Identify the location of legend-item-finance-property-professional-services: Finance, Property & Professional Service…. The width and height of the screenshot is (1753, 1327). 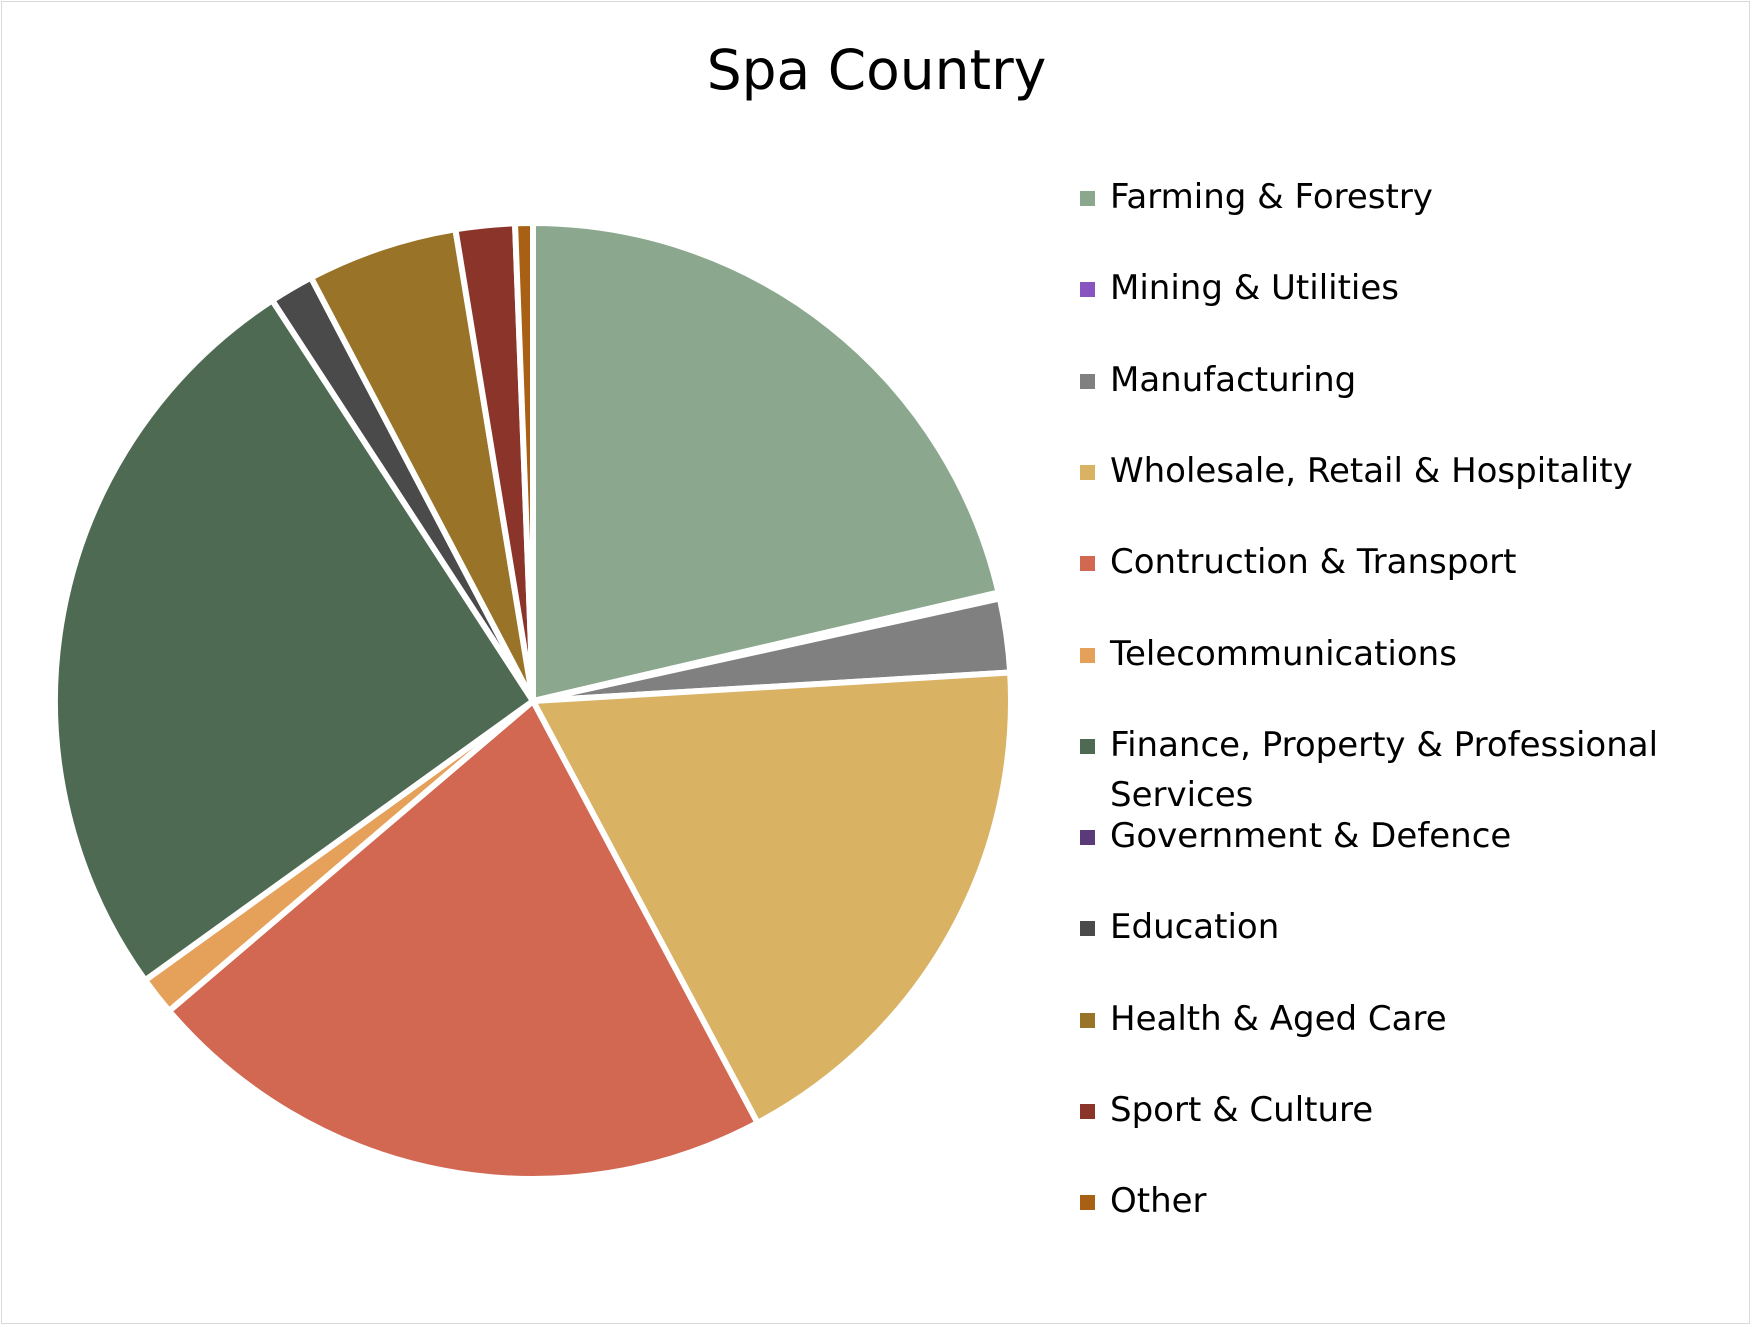
(1385, 770).